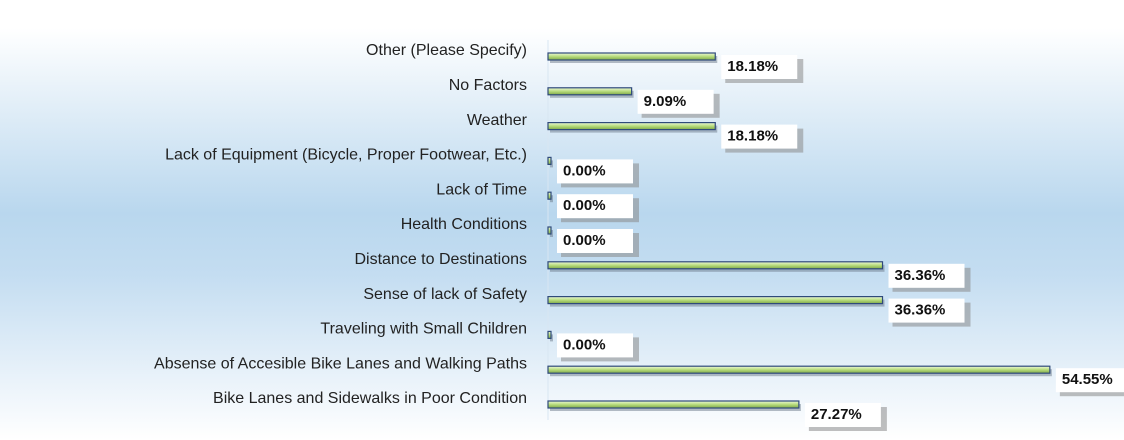 This screenshot has width=1124, height=440. What do you see at coordinates (446, 50) in the screenshot?
I see `category-label: Other (Please Specify)` at bounding box center [446, 50].